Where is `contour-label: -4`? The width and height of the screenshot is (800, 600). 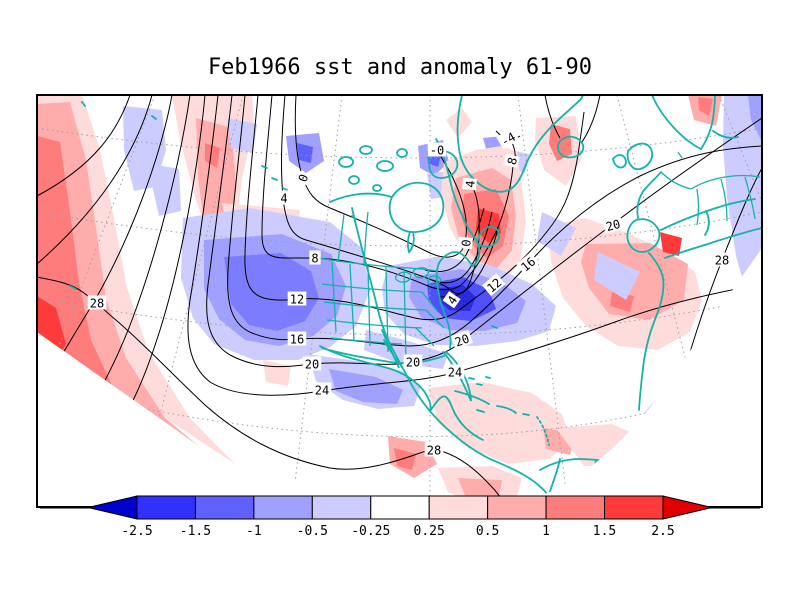
contour-label: -4 is located at coordinates (508, 138).